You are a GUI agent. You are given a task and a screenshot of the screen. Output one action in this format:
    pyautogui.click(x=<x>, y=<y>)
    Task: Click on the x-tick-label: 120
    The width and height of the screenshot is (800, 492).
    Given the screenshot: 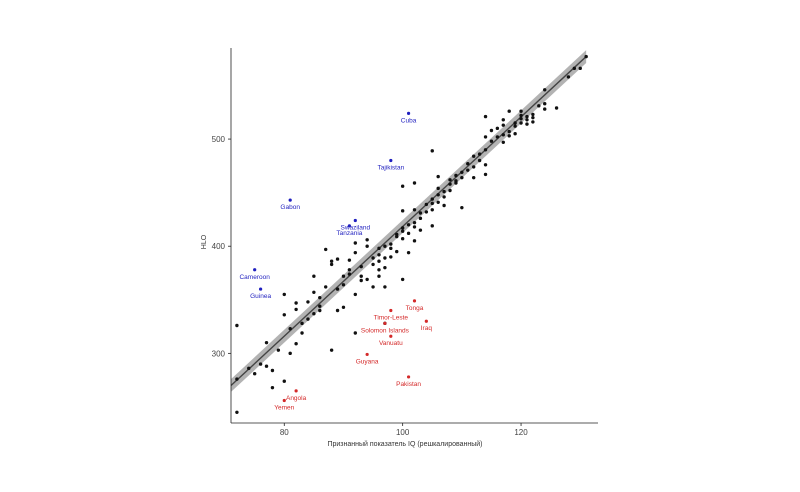 What is the action you would take?
    pyautogui.click(x=521, y=432)
    